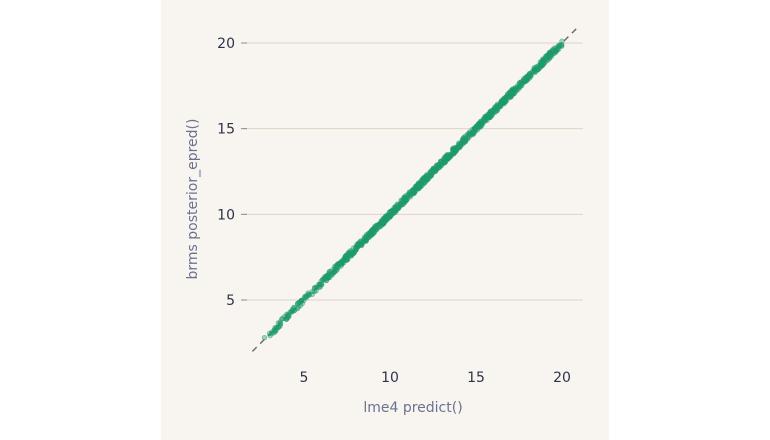  What do you see at coordinates (435, 378) in the screenshot?
I see `x-axis-ticks: 5 10 15 20` at bounding box center [435, 378].